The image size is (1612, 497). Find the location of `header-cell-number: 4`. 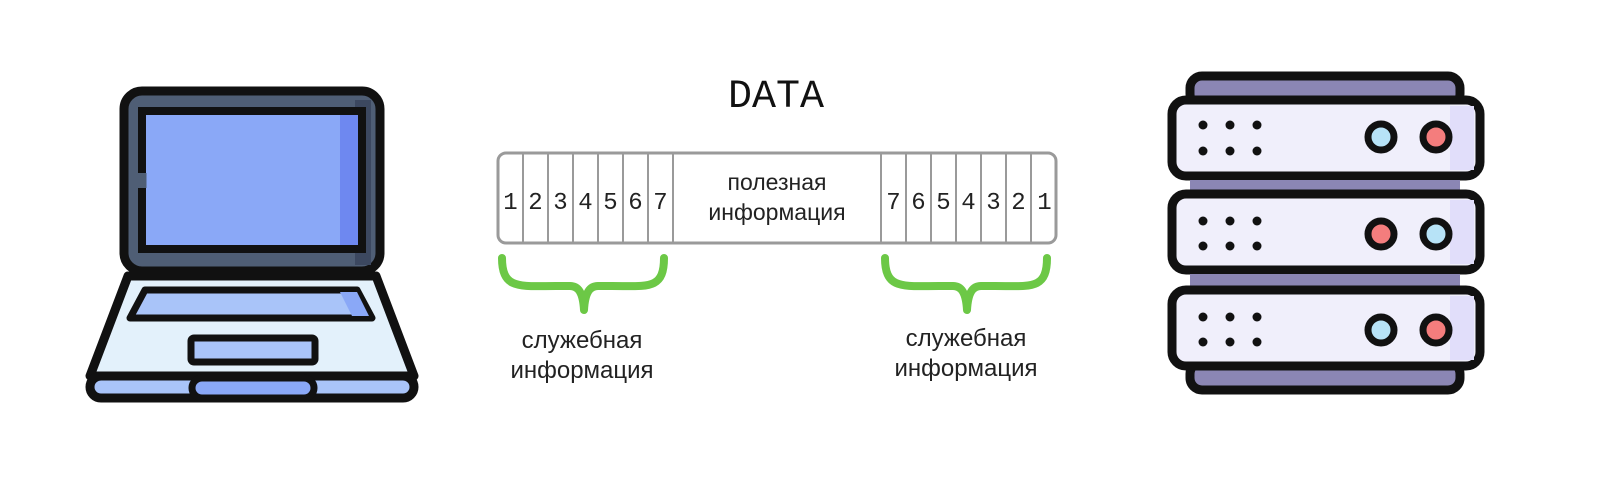

header-cell-number: 4 is located at coordinates (585, 203).